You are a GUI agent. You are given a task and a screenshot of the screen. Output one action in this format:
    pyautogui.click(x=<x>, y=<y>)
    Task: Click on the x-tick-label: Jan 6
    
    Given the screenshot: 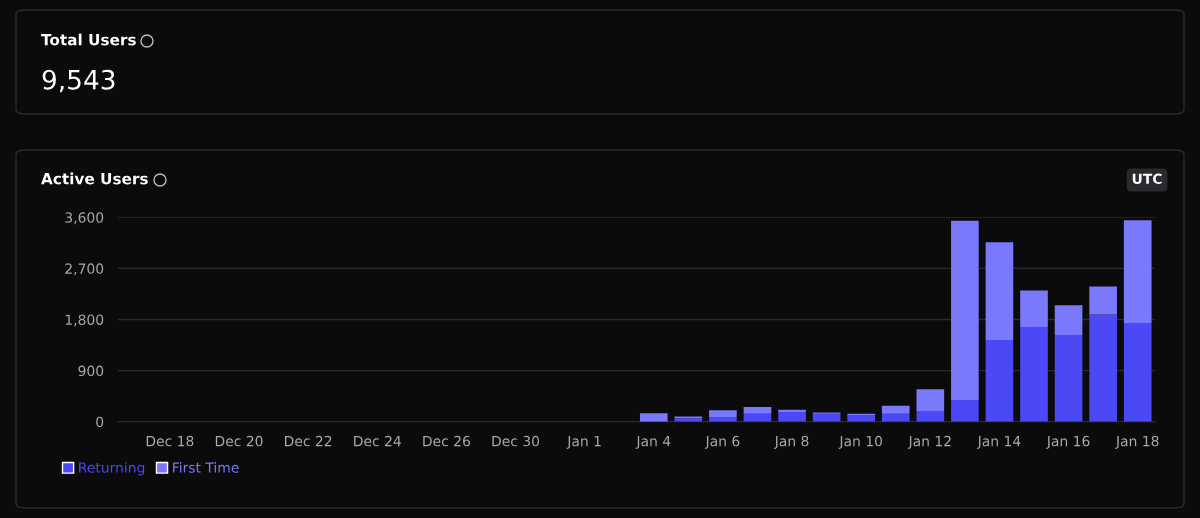 What is the action you would take?
    pyautogui.click(x=722, y=442)
    